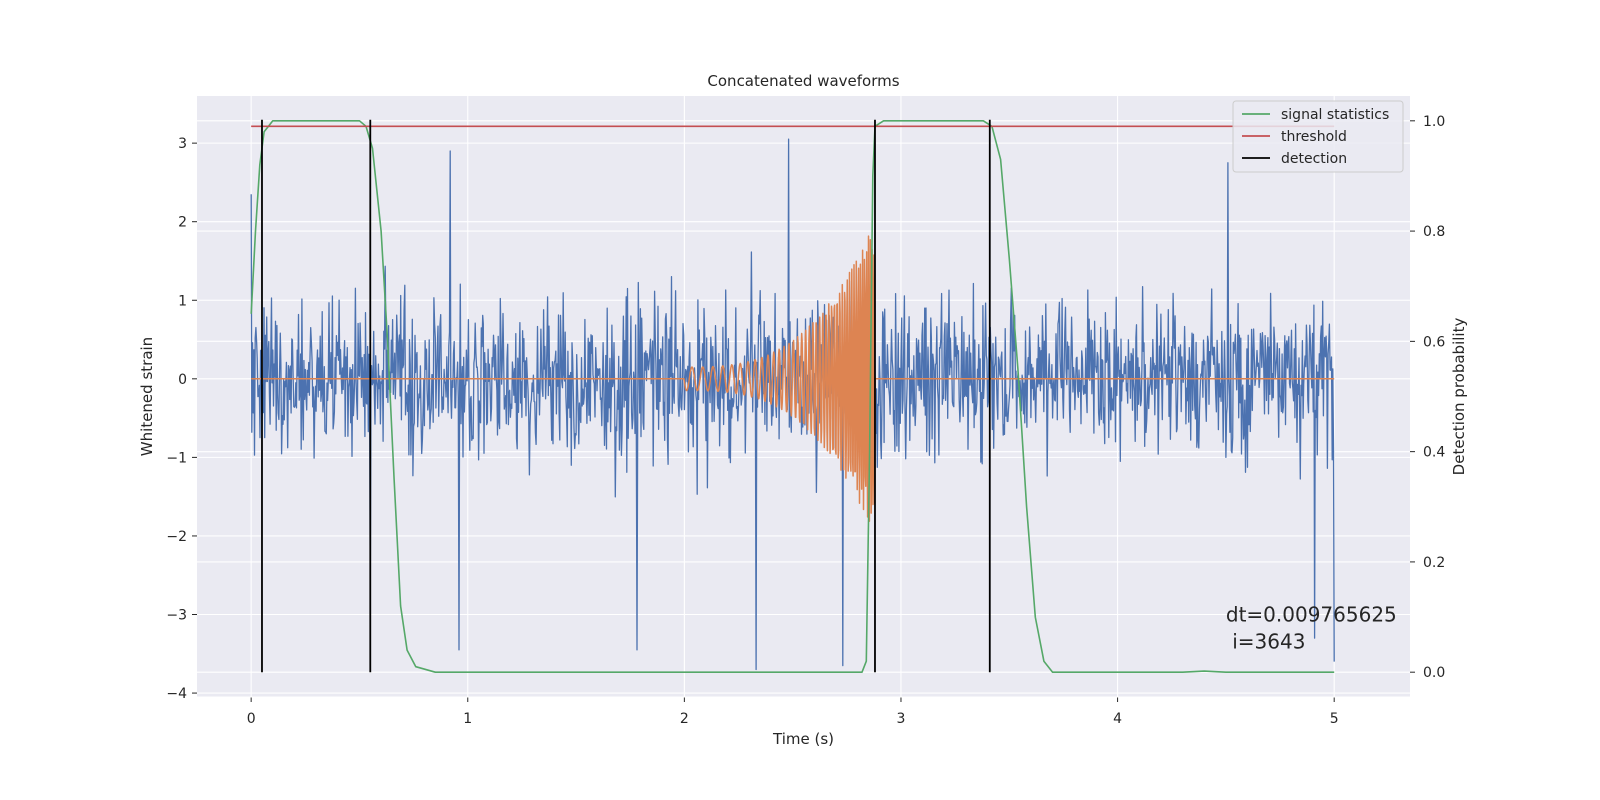  I want to click on y-tick-label: 3, so click(182, 144).